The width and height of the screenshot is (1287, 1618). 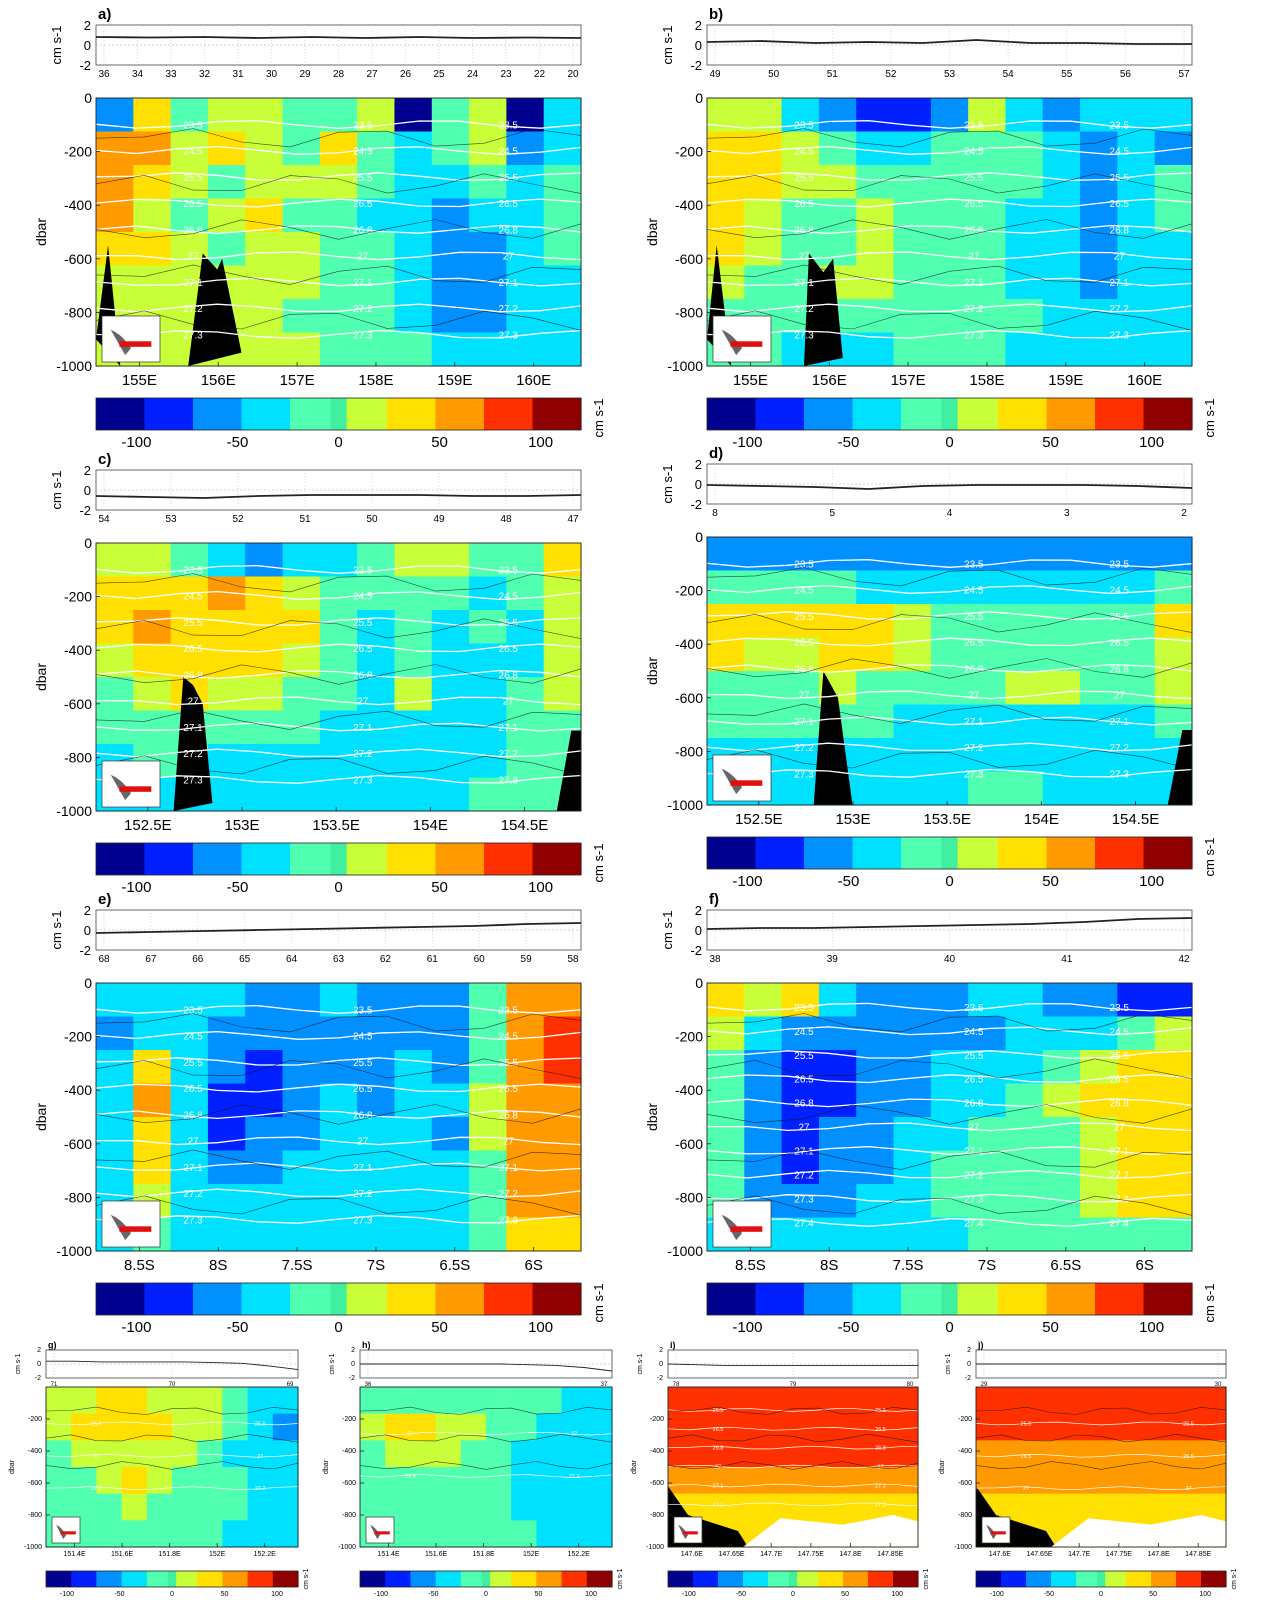 What do you see at coordinates (1158, 1554) in the screenshot?
I see `xtick-label: 147.8E` at bounding box center [1158, 1554].